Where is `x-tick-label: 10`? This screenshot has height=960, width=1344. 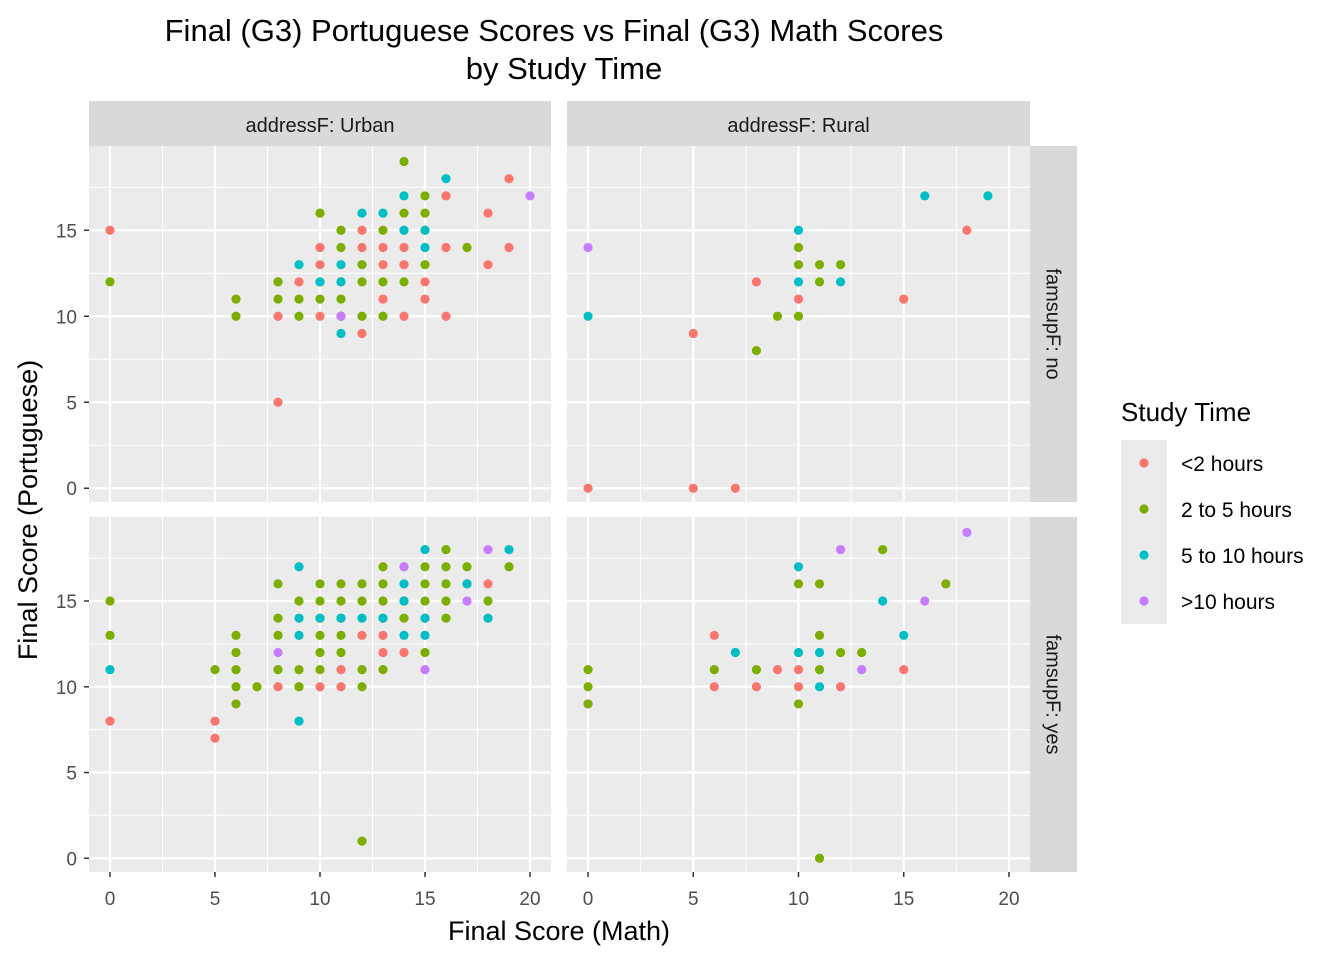
x-tick-label: 10 is located at coordinates (319, 899).